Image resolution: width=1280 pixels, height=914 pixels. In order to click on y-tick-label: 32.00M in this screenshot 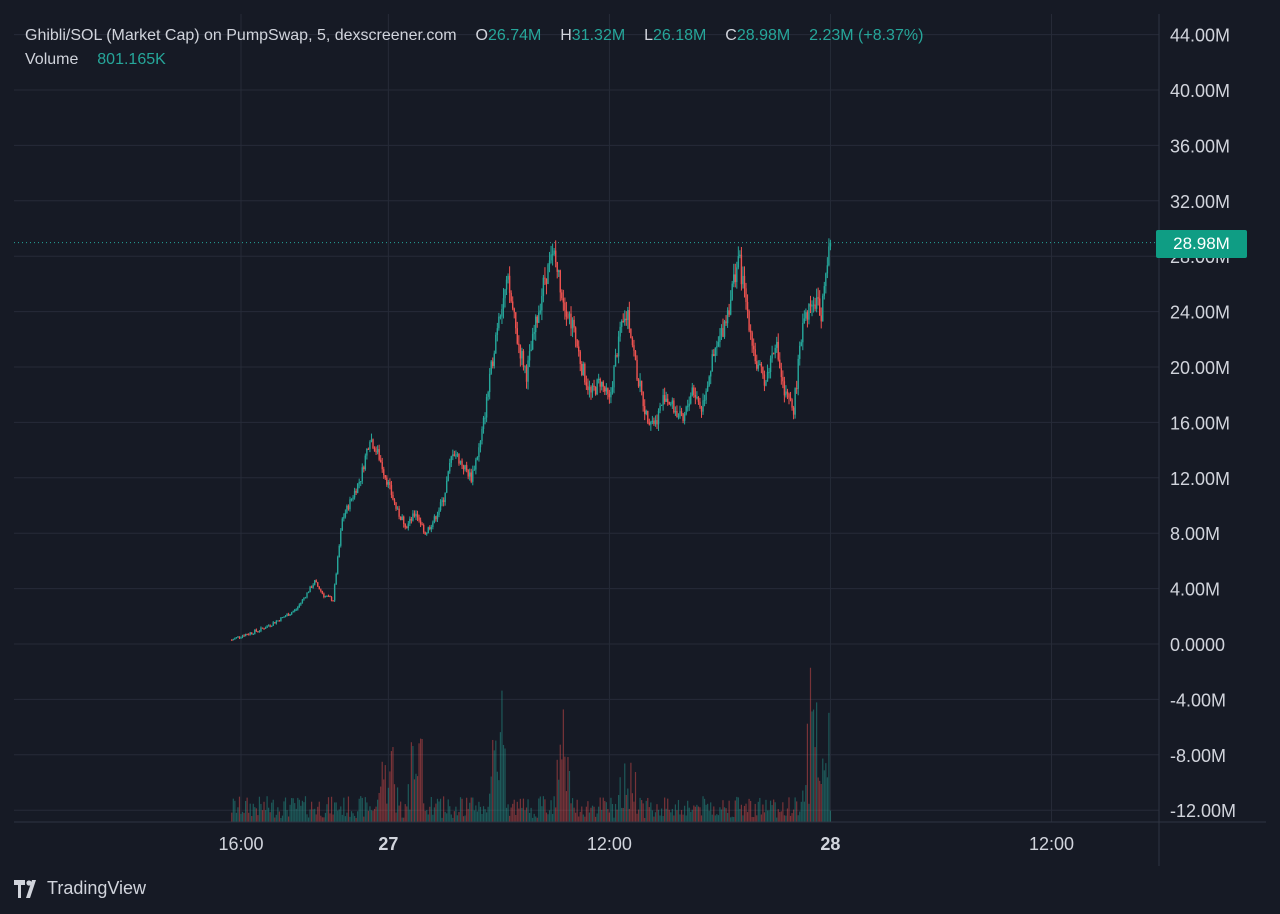, I will do `click(1200, 202)`.